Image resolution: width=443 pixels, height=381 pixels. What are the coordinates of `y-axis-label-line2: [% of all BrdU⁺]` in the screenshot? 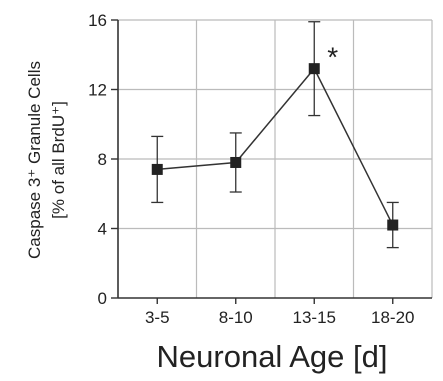 It's located at (58, 160).